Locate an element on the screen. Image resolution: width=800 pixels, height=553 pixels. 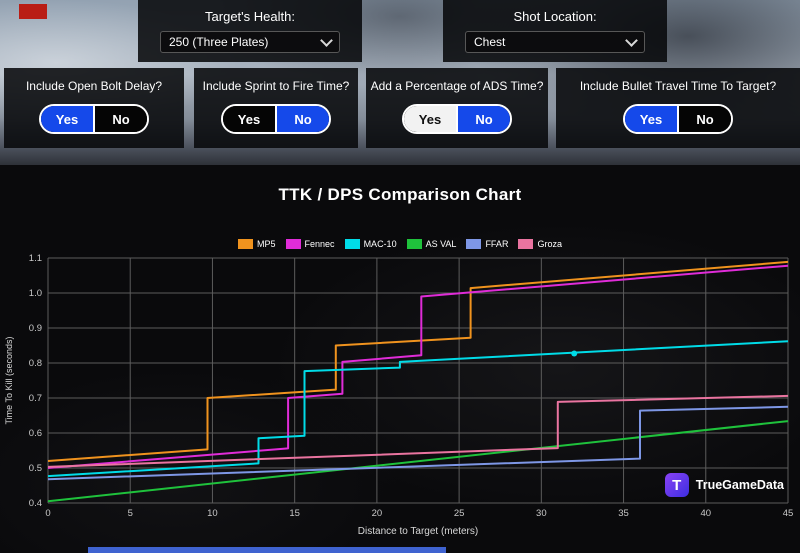
bullet-travel-yes-button: Yes is located at coordinates (651, 119).